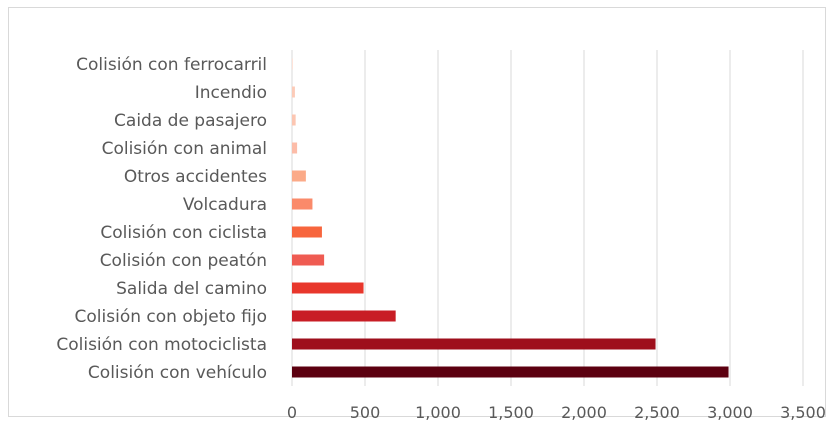  What do you see at coordinates (191, 289) in the screenshot?
I see `category-label: Salida del camino` at bounding box center [191, 289].